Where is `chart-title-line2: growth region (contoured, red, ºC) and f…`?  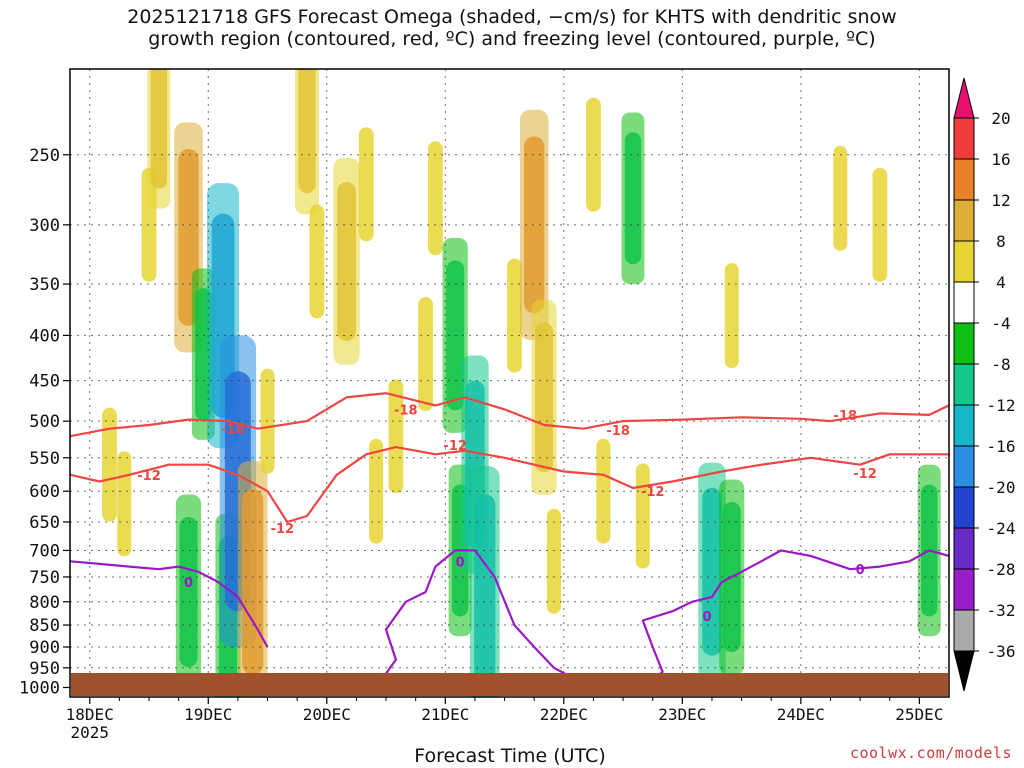 chart-title-line2: growth region (contoured, red, ºC) and f… is located at coordinates (512, 39).